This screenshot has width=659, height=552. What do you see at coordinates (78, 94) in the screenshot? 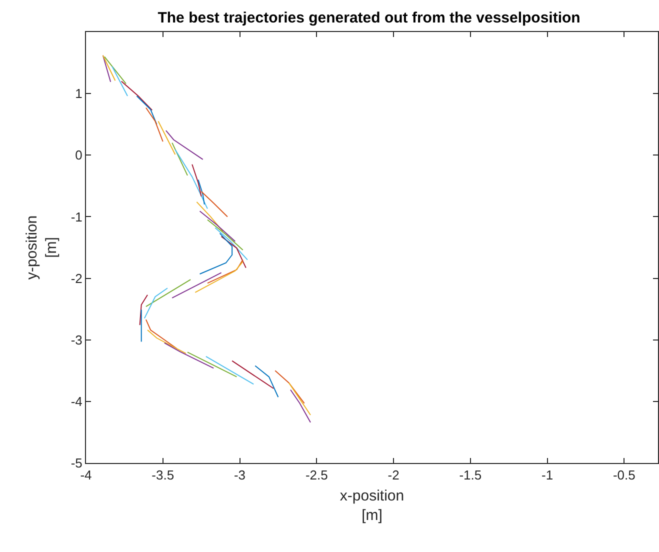
I see `y-tick-label: 1` at bounding box center [78, 94].